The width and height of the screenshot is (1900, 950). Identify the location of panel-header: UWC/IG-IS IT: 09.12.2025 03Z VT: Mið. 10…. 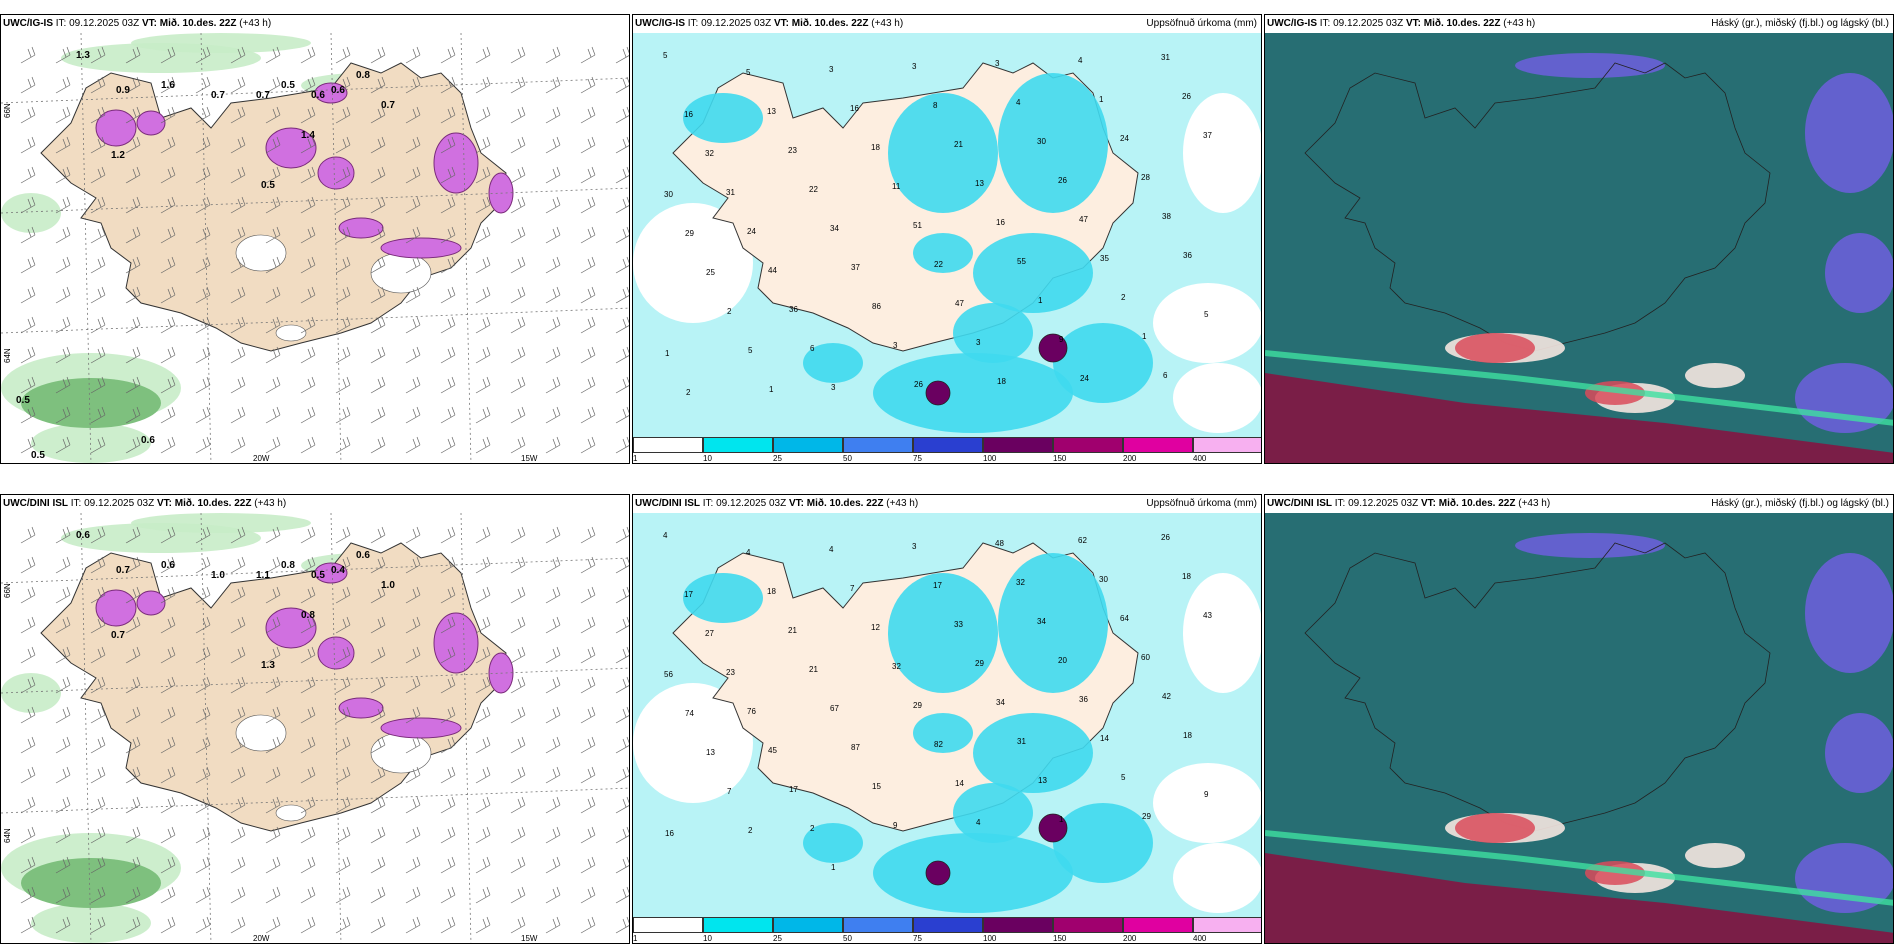
(137, 23).